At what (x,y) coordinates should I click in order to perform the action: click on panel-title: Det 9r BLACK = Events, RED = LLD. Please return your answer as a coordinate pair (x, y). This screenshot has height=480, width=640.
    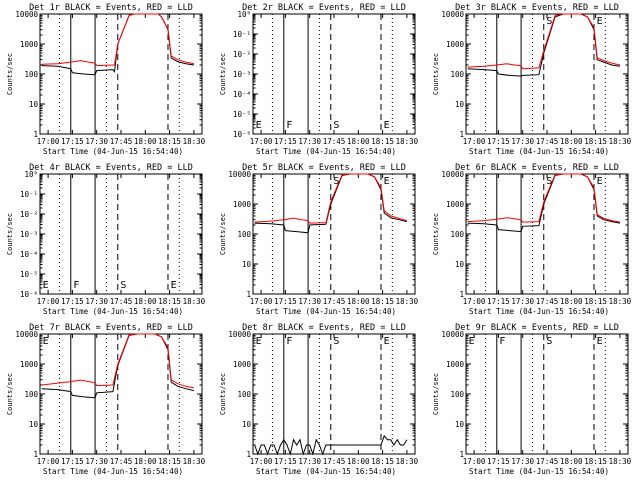
    Looking at the image, I should click on (537, 328).